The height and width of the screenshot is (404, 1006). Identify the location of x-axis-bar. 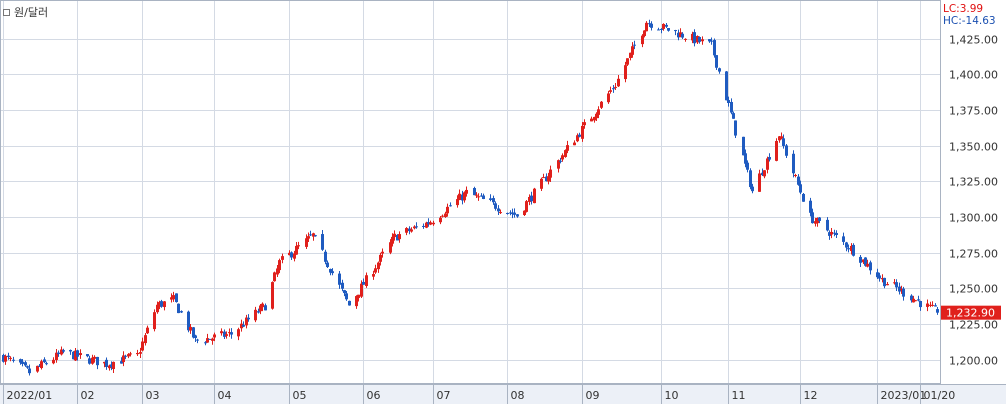
(503, 394).